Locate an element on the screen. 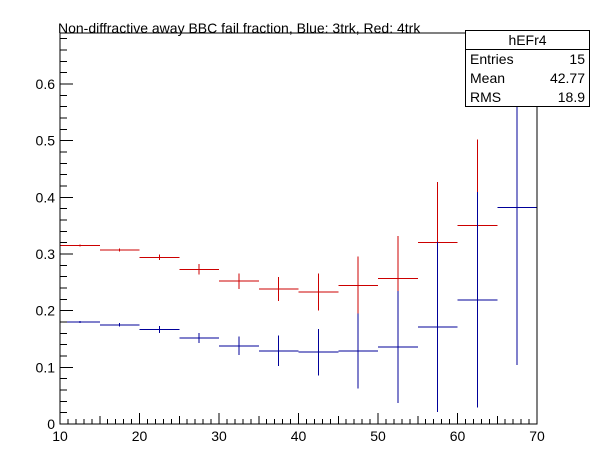  stats-row-mean: Mean 42.77 is located at coordinates (527, 78).